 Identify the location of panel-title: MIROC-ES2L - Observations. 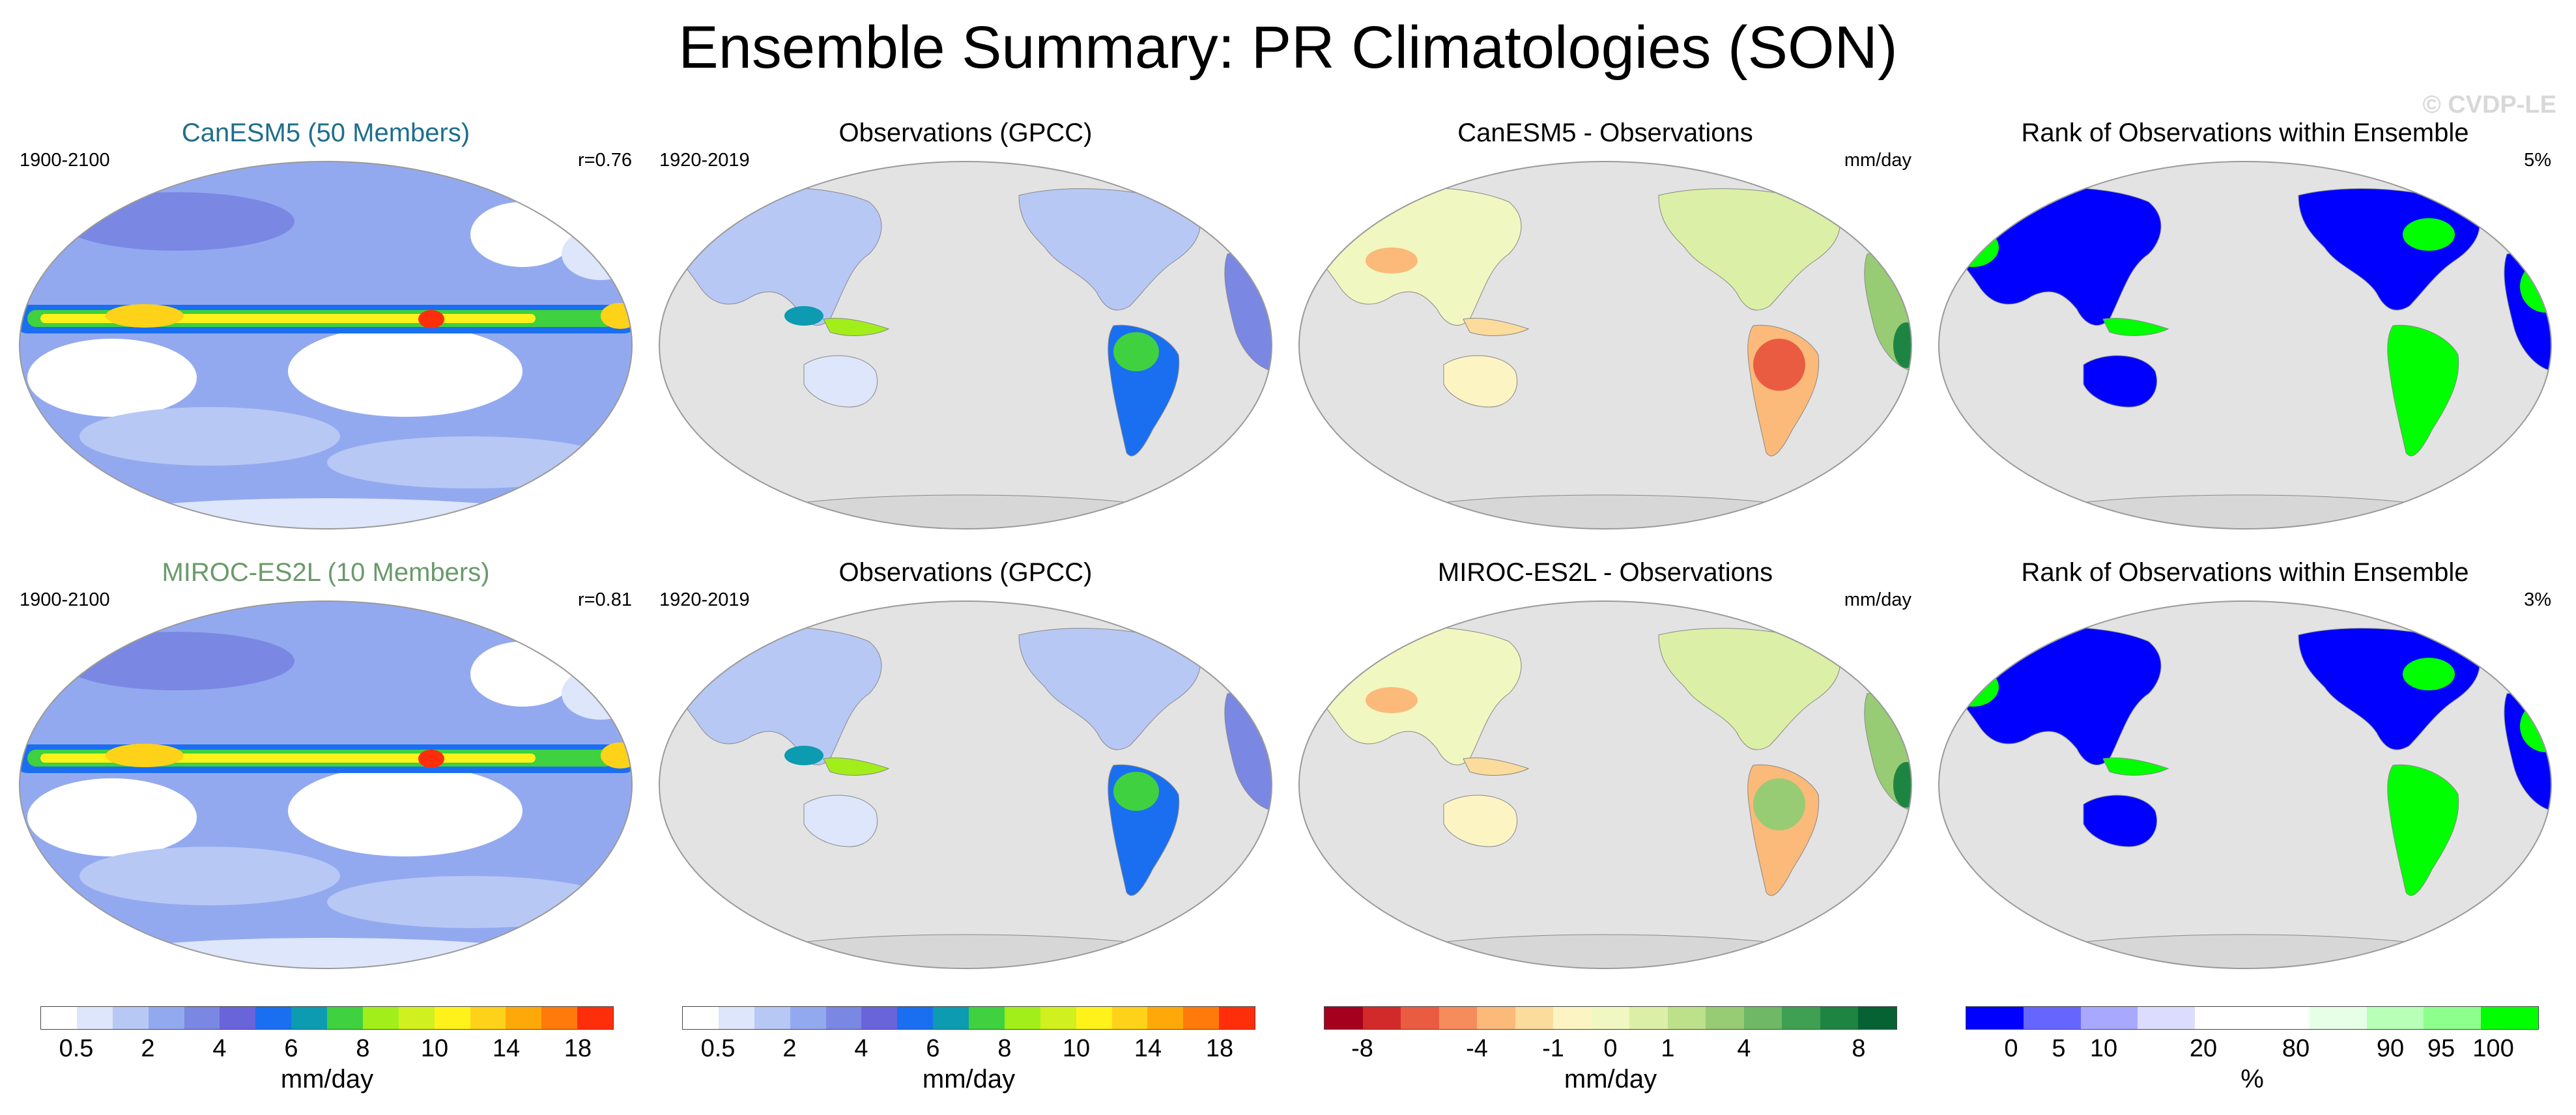
(1605, 572).